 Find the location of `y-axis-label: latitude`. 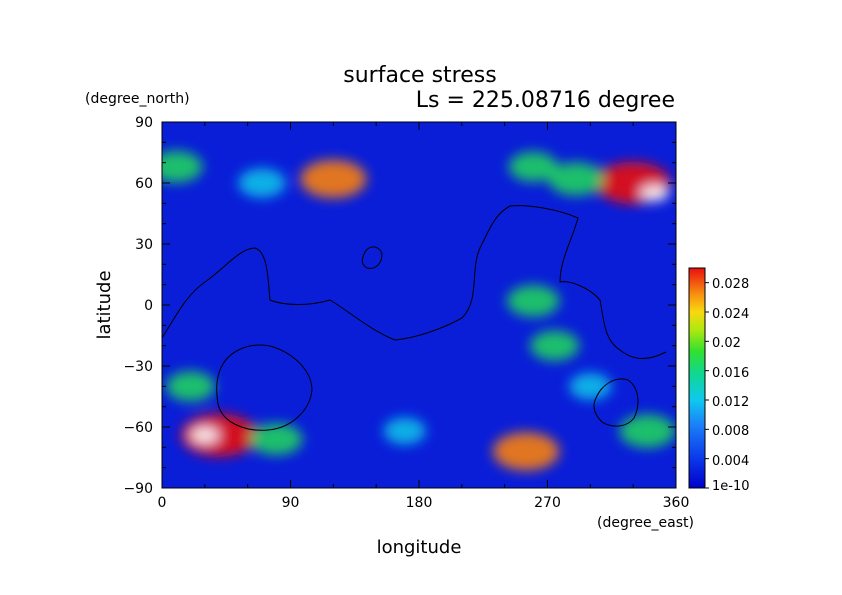

y-axis-label: latitude is located at coordinates (104, 304).